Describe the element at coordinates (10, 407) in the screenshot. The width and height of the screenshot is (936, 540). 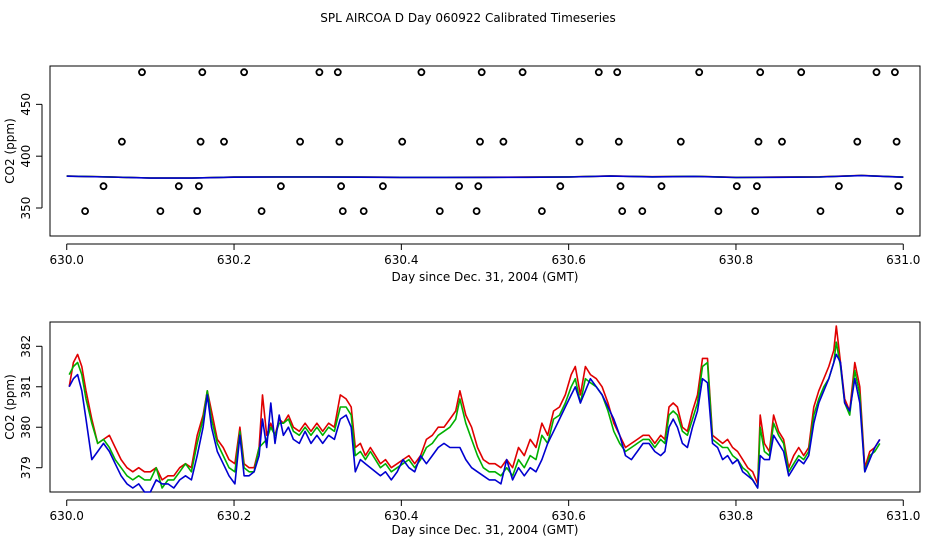
I see `bottom-y-axis-label: CO2 (ppm)` at that location.